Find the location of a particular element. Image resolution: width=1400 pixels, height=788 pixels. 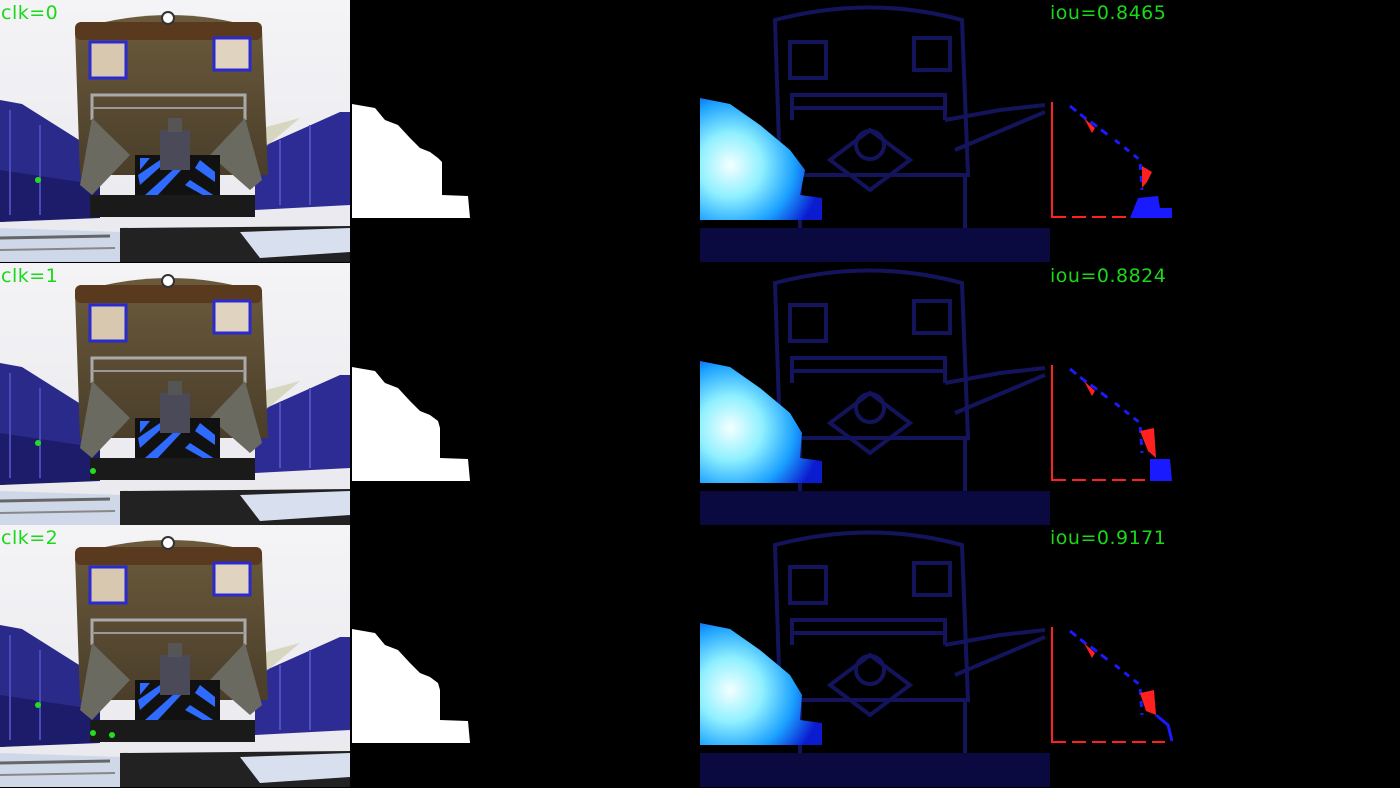

input-image-panel: clk=0 is located at coordinates (175, 131).